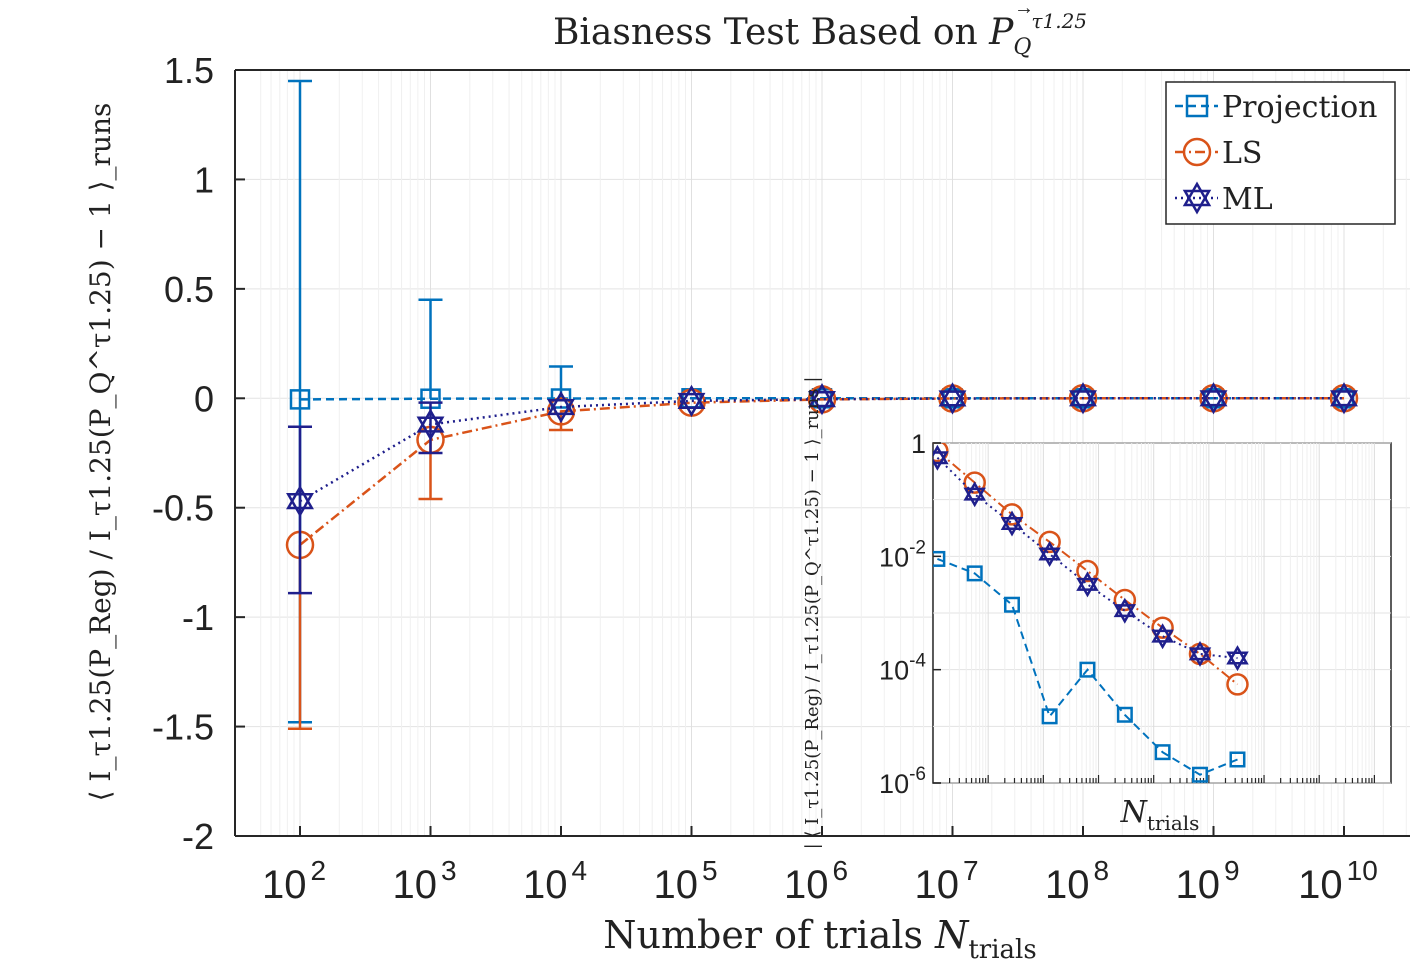 The height and width of the screenshot is (968, 1410). Describe the element at coordinates (1160, 815) in the screenshot. I see `inset-x-axis-label: Ntrials` at that location.